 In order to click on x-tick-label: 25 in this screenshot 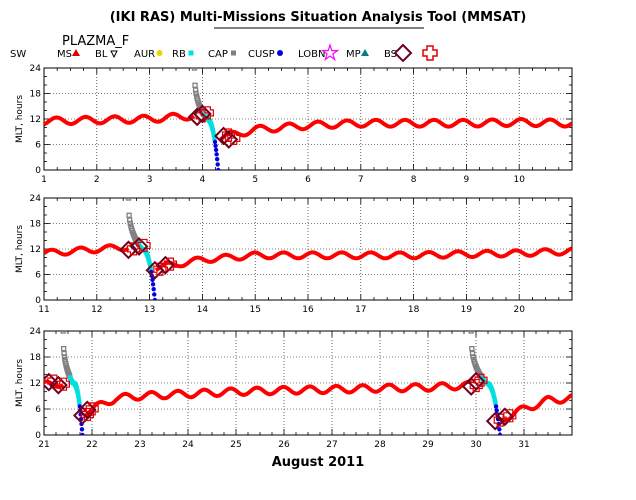, I will do `click(235, 445)`.